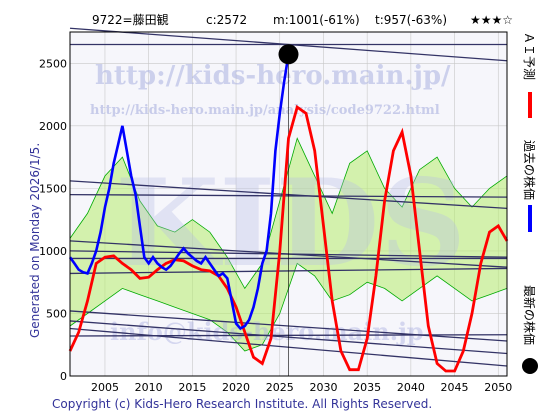 The height and width of the screenshot is (420, 560). What do you see at coordinates (367, 387) in the screenshot?
I see `x-tick-label: 2035` at bounding box center [367, 387].